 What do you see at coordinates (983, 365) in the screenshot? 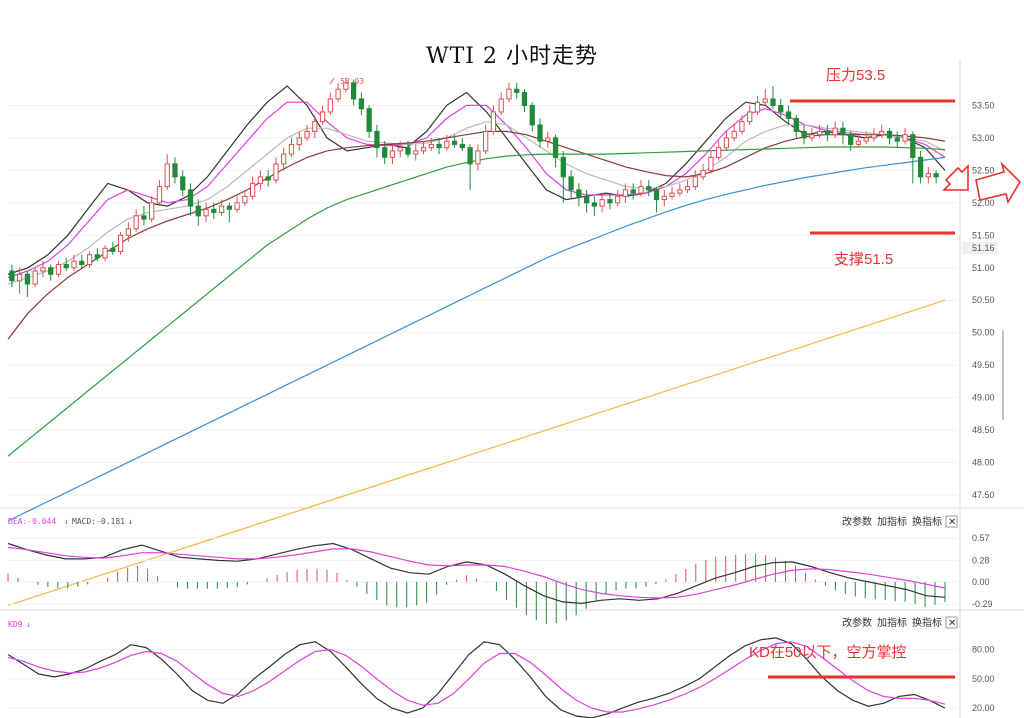
I see `y-tick-label: 49.50` at bounding box center [983, 365].